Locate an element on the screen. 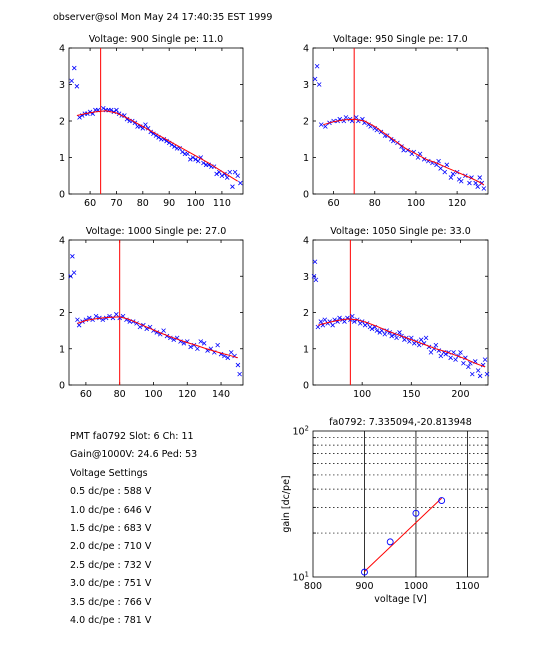  x-tick-label: 200 is located at coordinates (460, 394).